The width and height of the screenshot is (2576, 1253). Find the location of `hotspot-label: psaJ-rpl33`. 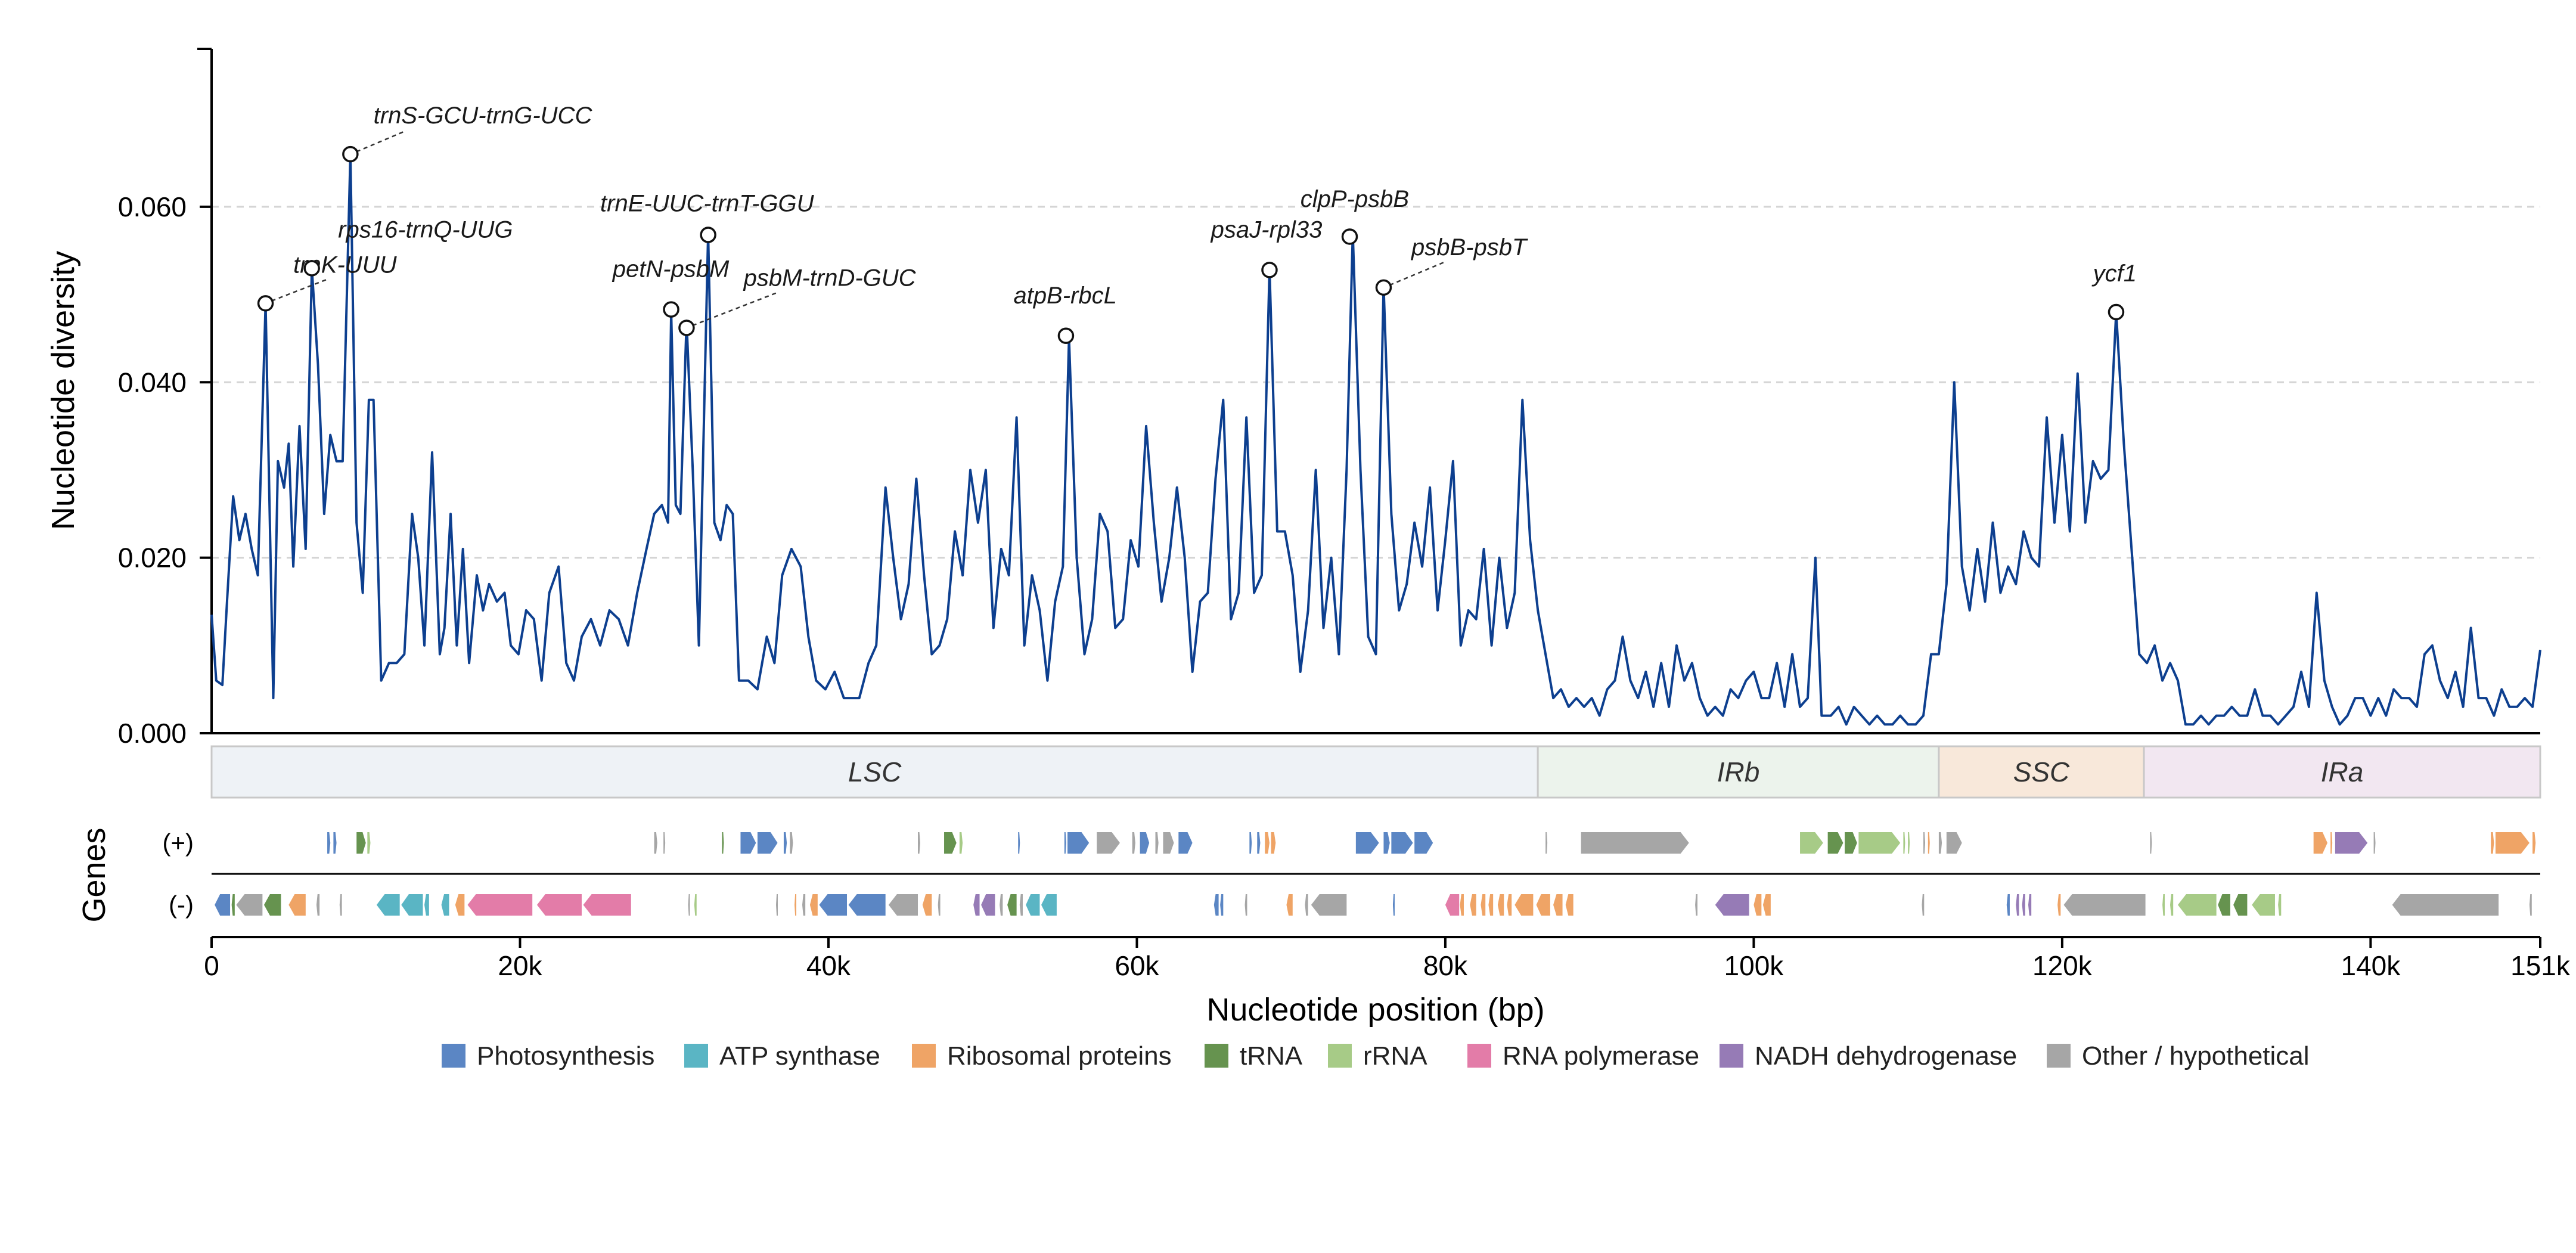

hotspot-label: psaJ-rpl33 is located at coordinates (1267, 229).